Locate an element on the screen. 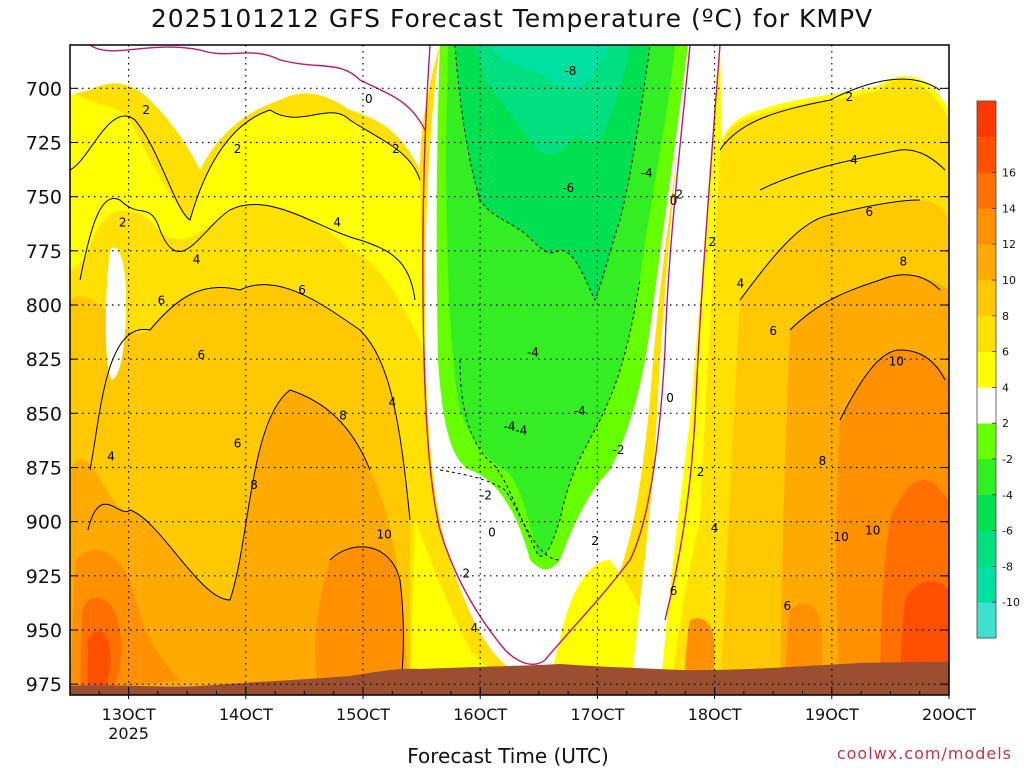 The image size is (1024, 768). band-white-upper-left is located at coordinates (255, 107).